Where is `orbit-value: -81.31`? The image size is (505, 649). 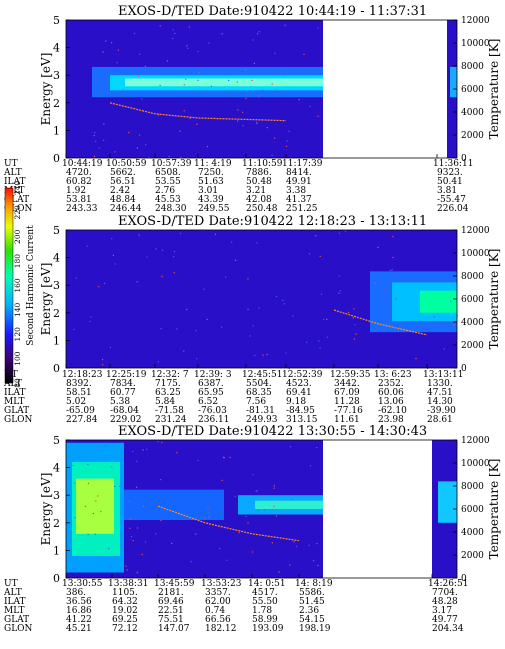 orbit-value: -81.31 is located at coordinates (260, 411).